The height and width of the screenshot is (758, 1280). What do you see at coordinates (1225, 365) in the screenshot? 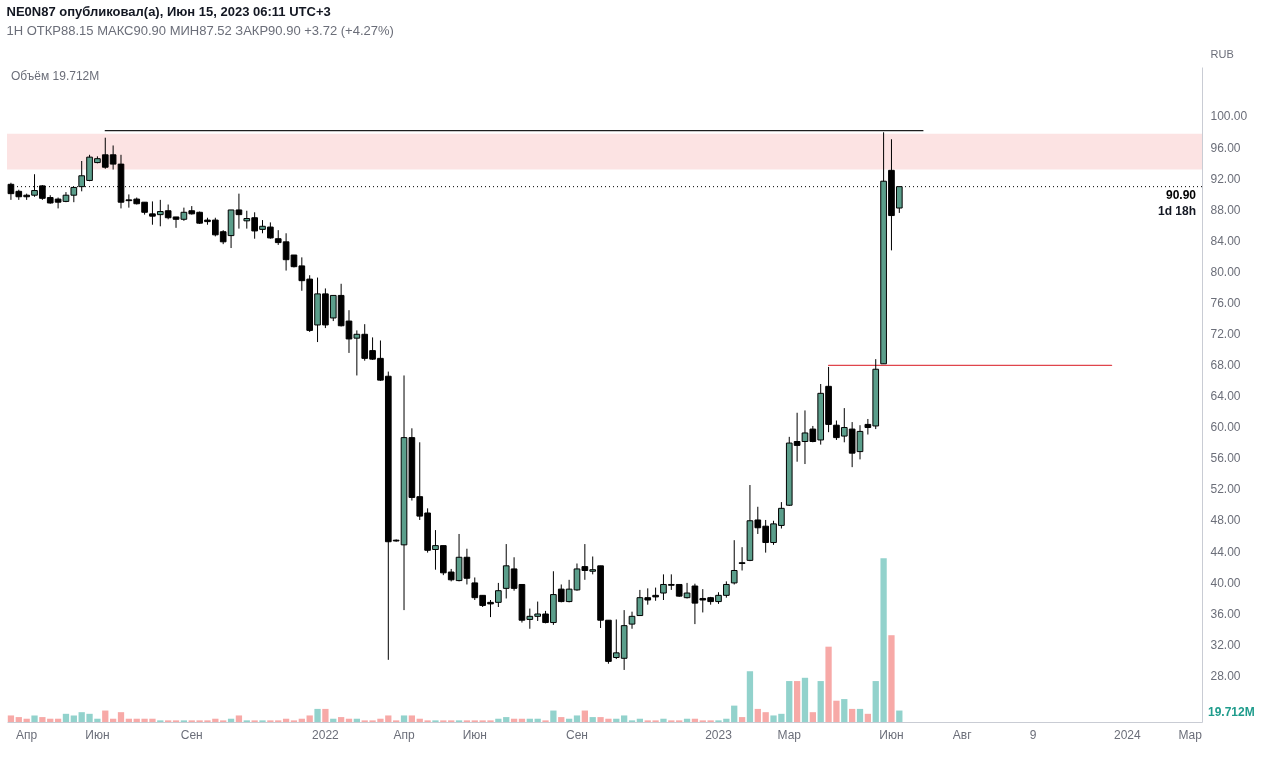
I see `y-tick-label: 68.00` at bounding box center [1225, 365].